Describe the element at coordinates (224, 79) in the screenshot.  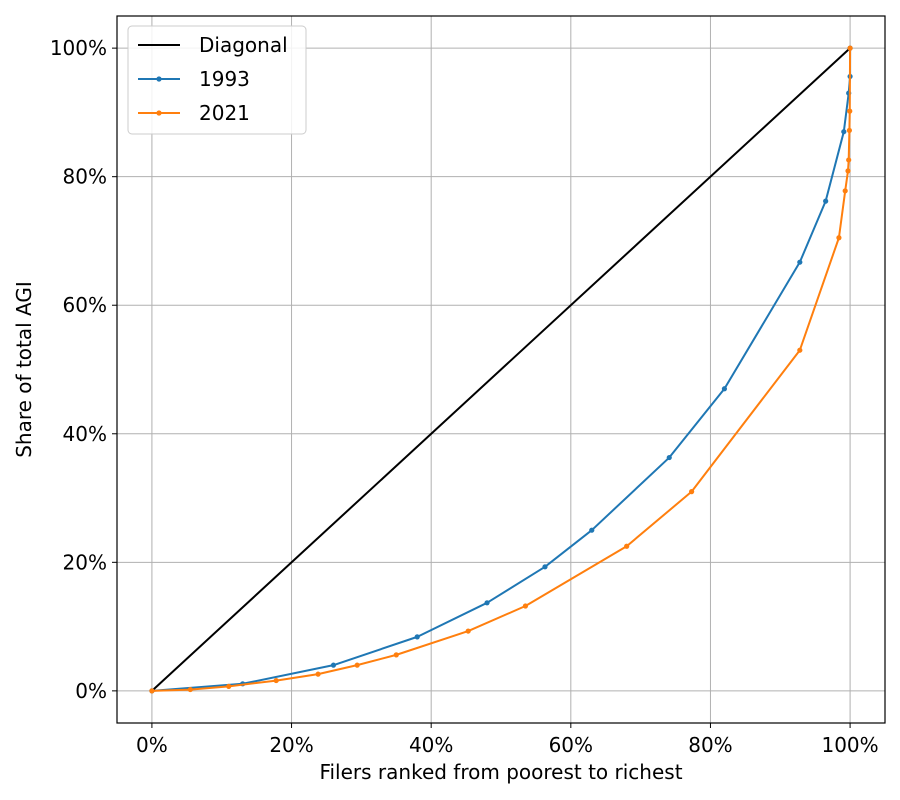
I see `legend-label-1993: 1993` at that location.